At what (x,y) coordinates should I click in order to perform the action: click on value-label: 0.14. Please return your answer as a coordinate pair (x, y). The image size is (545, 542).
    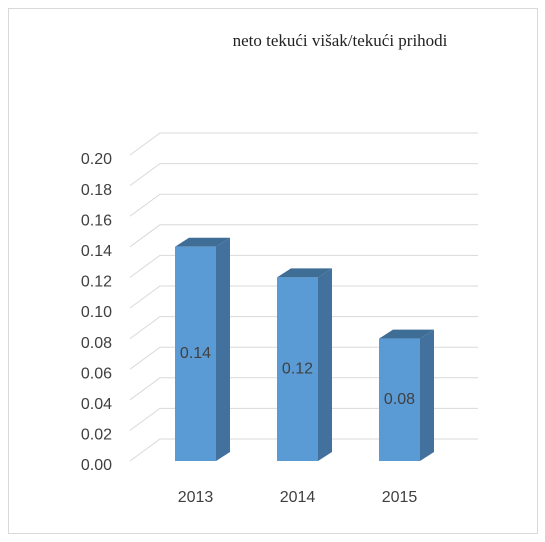
    Looking at the image, I should click on (195, 353).